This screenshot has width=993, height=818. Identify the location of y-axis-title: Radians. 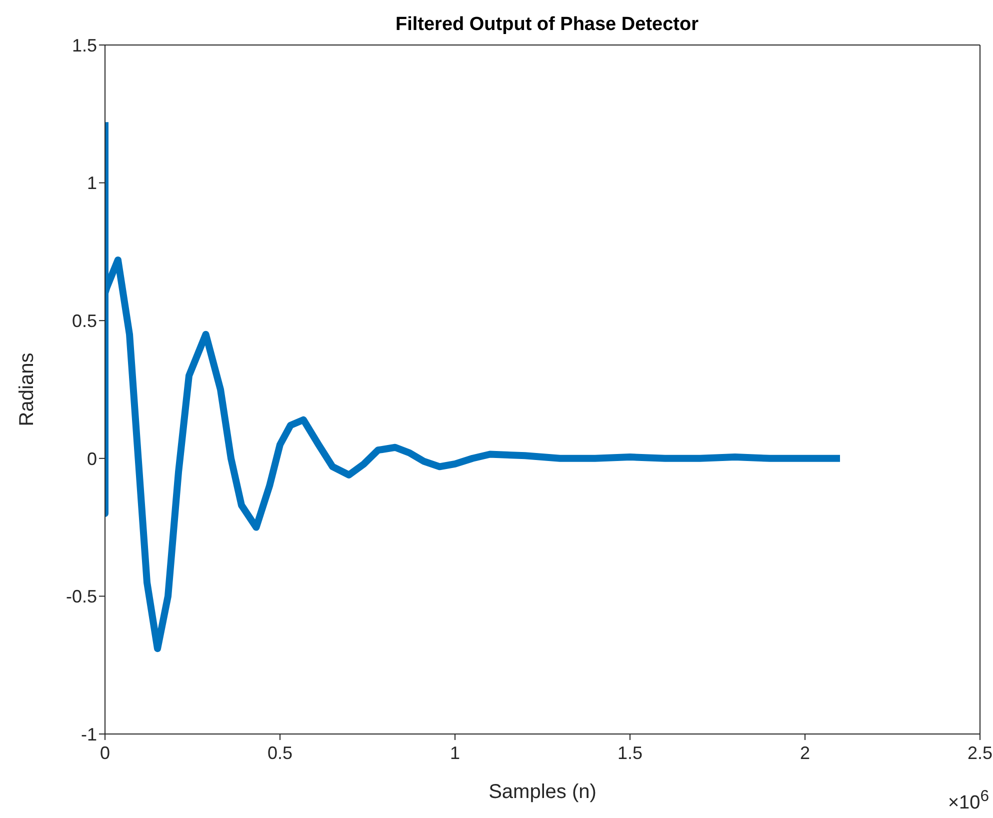
(27, 389).